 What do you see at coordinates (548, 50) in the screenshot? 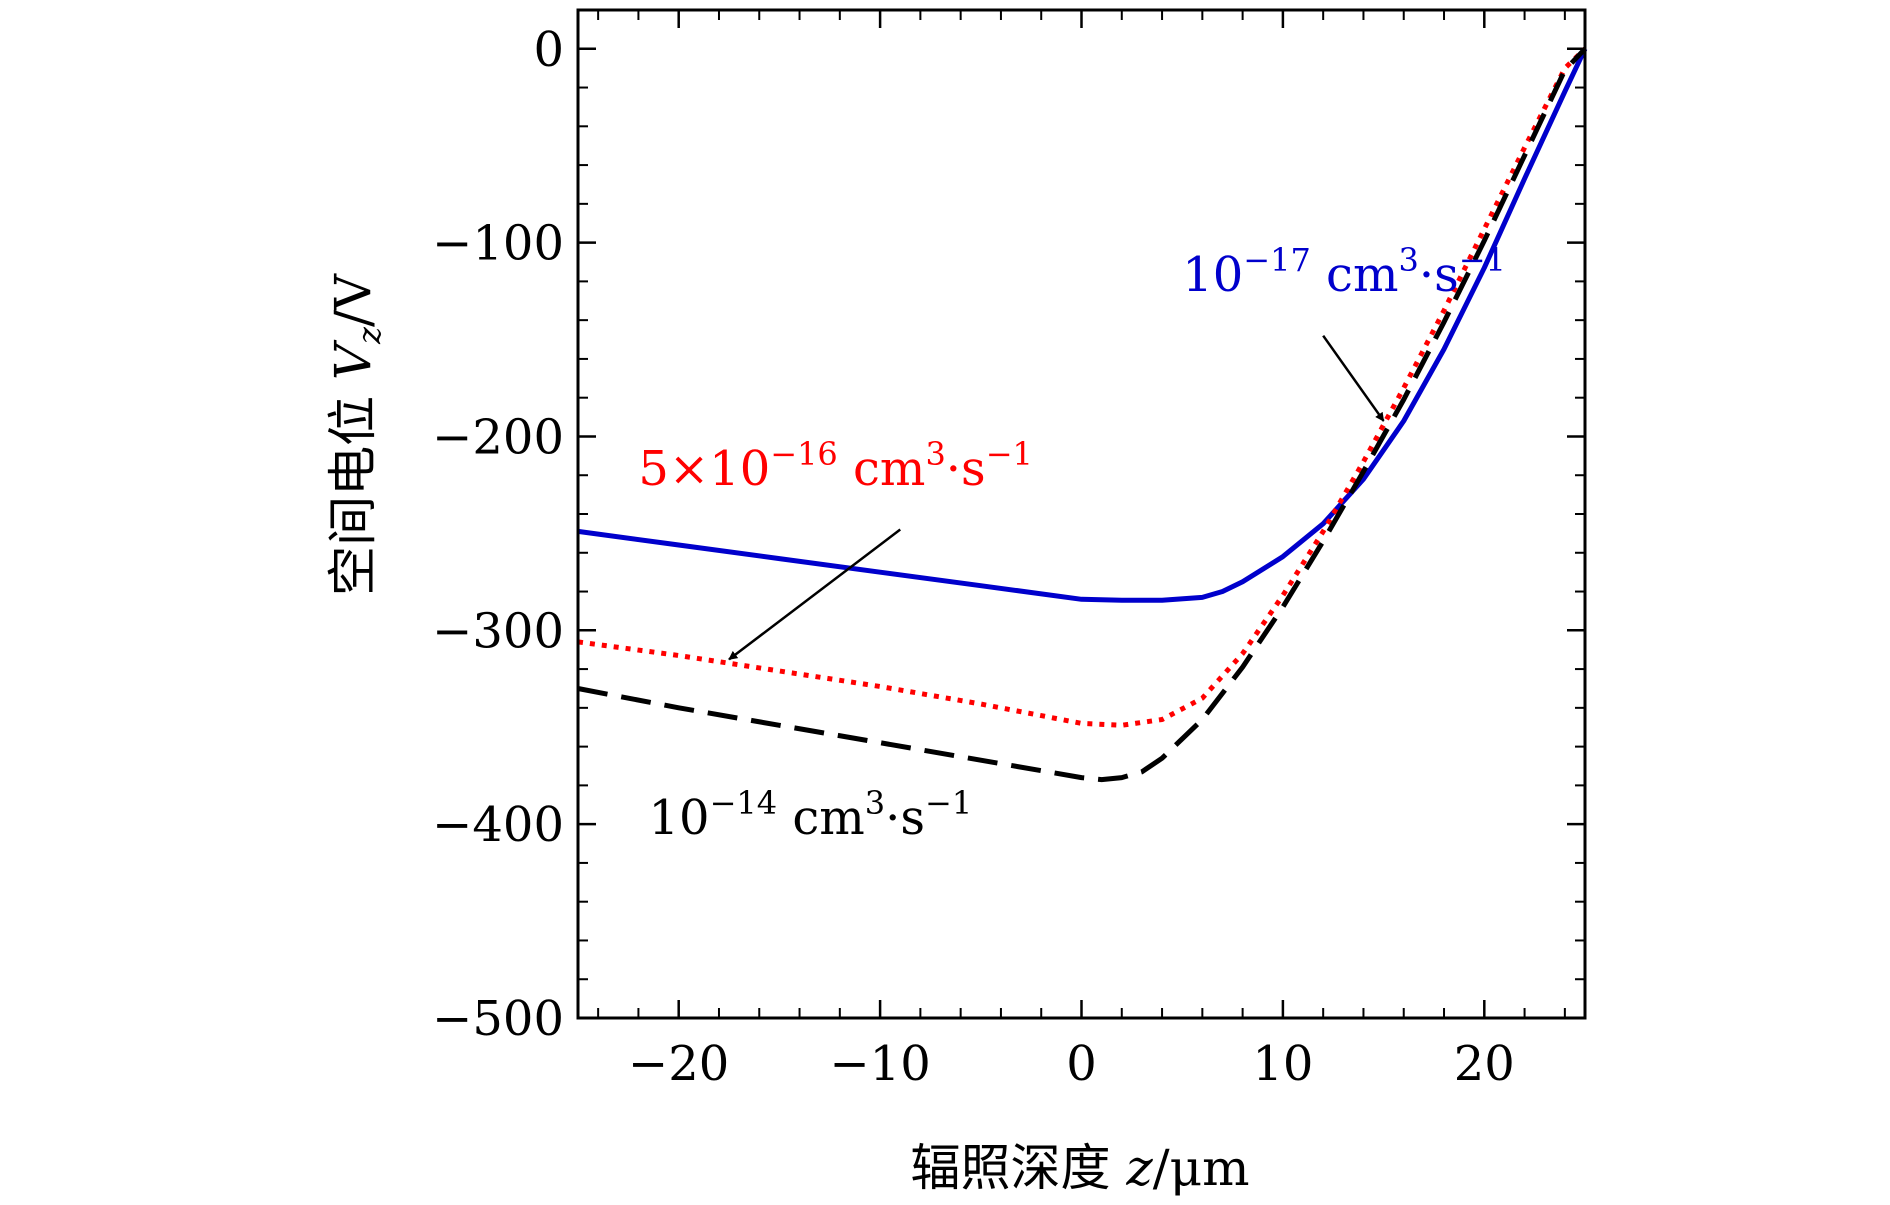
I see `y-tick-label: 0` at bounding box center [548, 50].